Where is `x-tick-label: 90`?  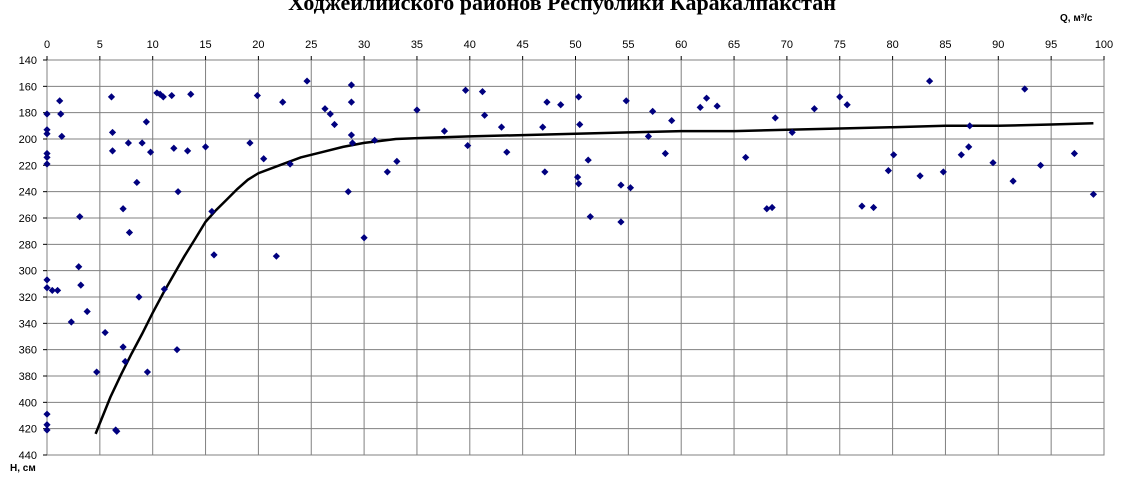
x-tick-label: 90 is located at coordinates (998, 45).